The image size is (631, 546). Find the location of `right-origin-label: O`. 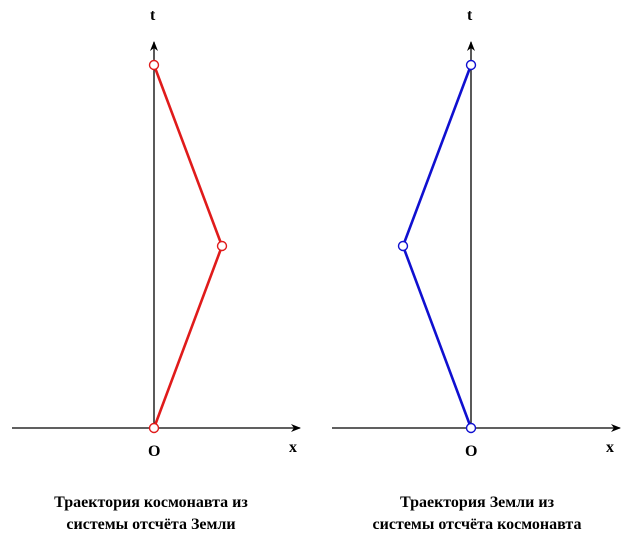

right-origin-label: O is located at coordinates (471, 451).